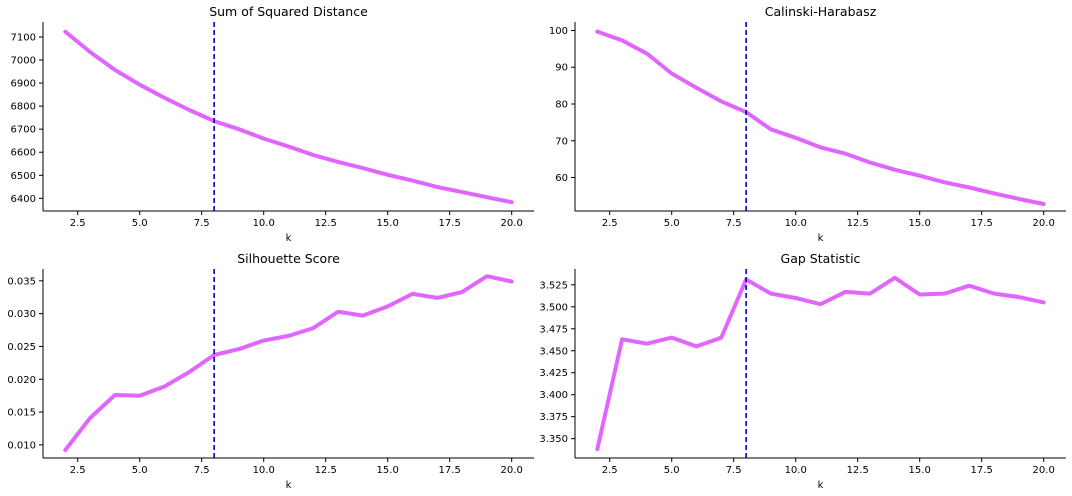 The image size is (1072, 496). What do you see at coordinates (21, 347) in the screenshot?
I see `chart-3-y-tick-label: 0.025` at bounding box center [21, 347].